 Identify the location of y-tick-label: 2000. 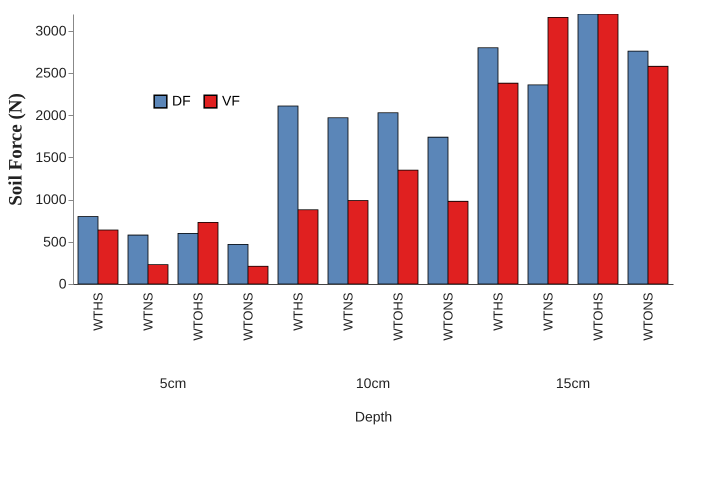
(51, 114).